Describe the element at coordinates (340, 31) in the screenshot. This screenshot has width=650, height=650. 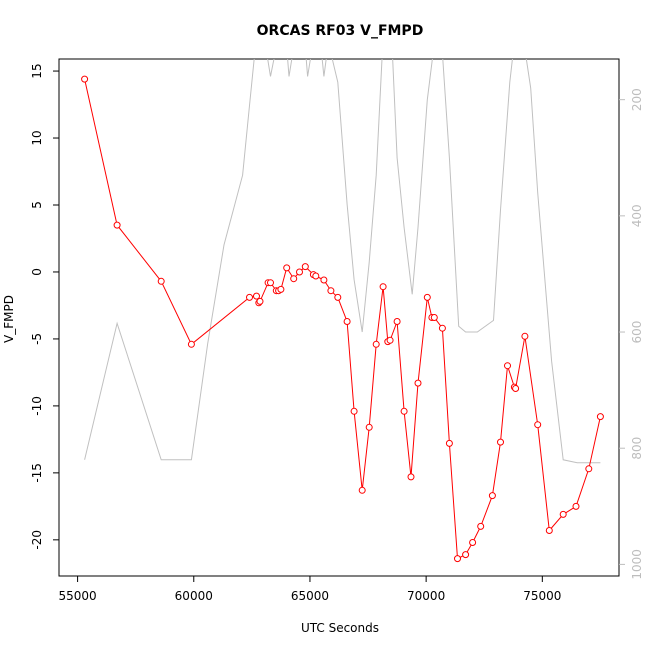
I see `chart-title: ORCAS RF03 V_FMPD` at that location.